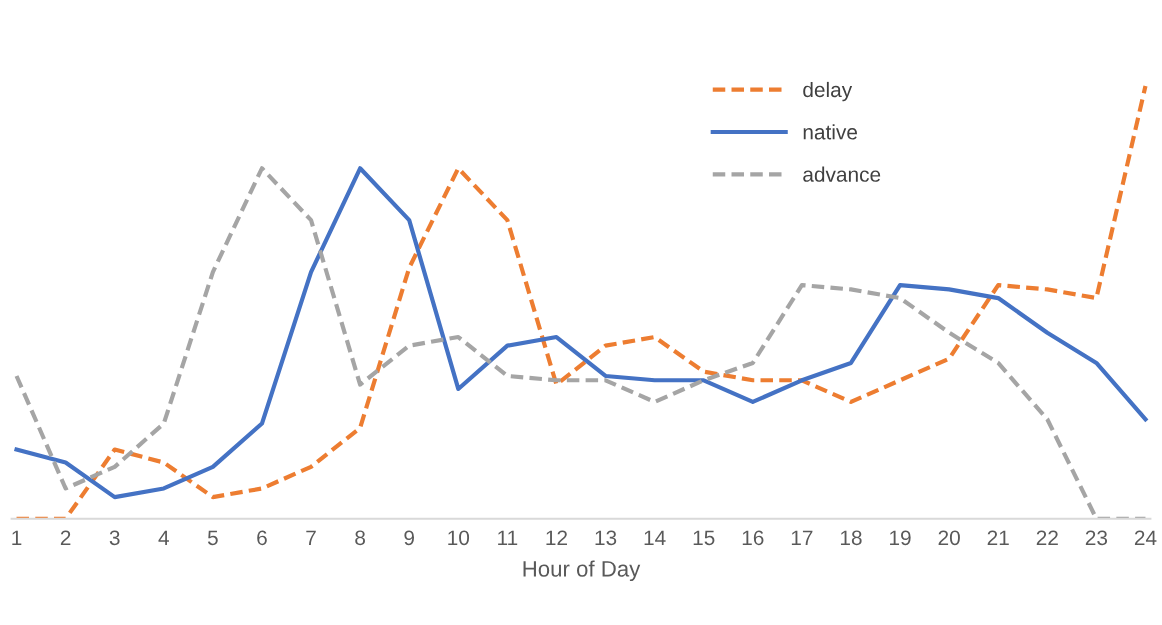  Describe the element at coordinates (163, 537) in the screenshot. I see `x-tick-label: 4` at that location.